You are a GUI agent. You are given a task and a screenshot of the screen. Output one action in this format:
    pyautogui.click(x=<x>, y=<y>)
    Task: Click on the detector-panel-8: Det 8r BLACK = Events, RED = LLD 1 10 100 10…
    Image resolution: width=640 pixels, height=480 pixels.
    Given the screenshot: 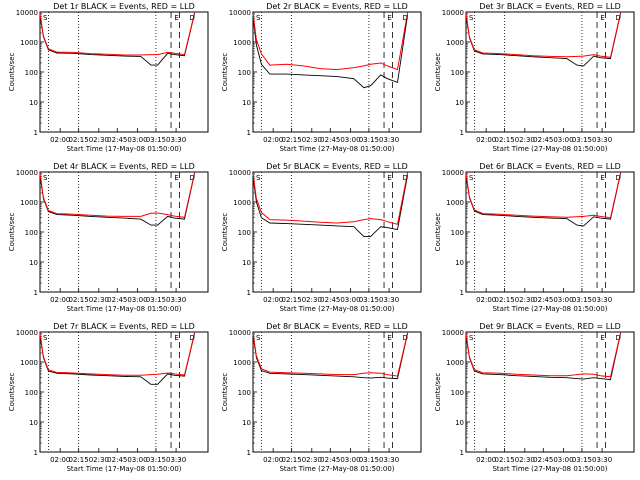 What is the action you would take?
    pyautogui.click(x=321, y=397)
    